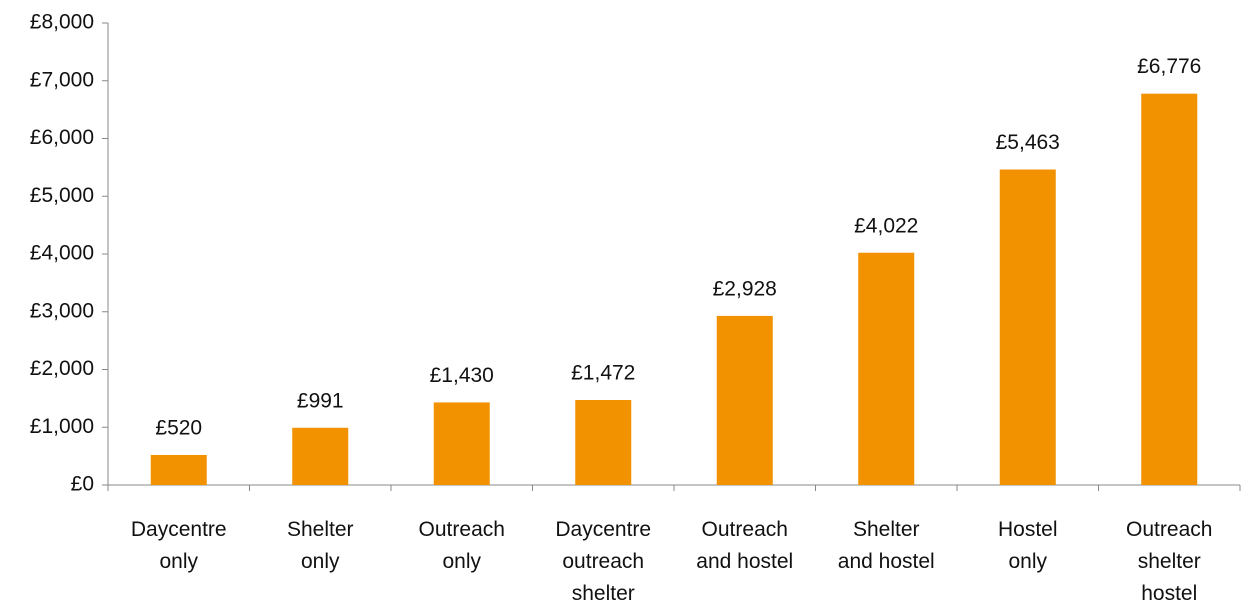 The image size is (1246, 610). Describe the element at coordinates (178, 428) in the screenshot. I see `value-label: £520` at that location.